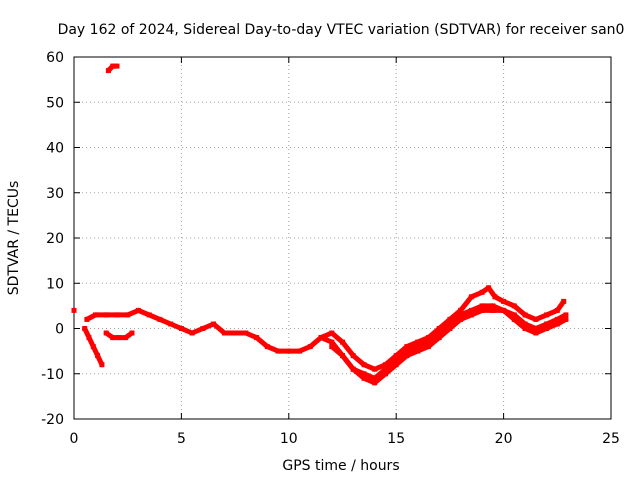  What do you see at coordinates (59, 330) in the screenshot?
I see `y-tick-label: 0` at bounding box center [59, 330].